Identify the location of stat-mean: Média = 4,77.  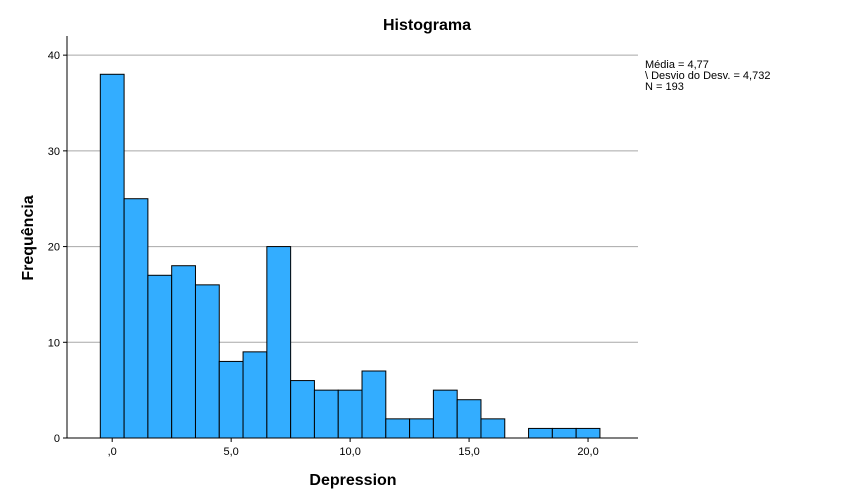
(677, 65).